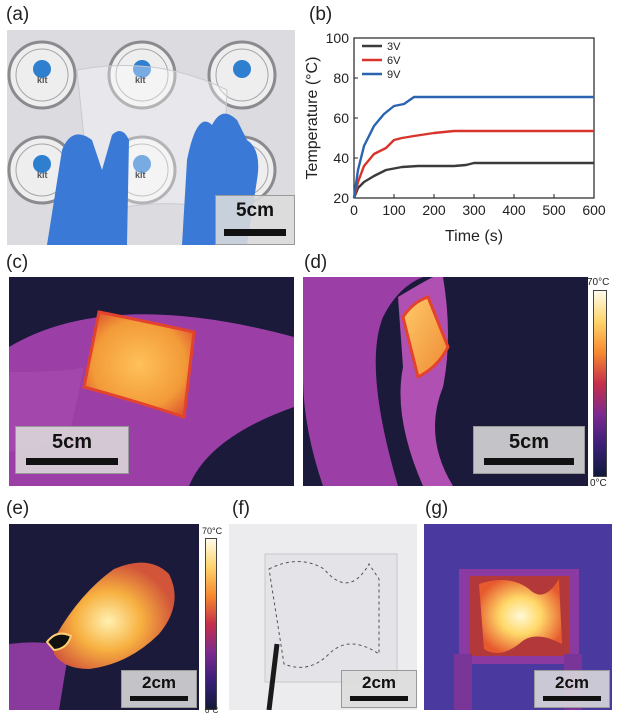 The height and width of the screenshot is (716, 621). What do you see at coordinates (316, 262) in the screenshot?
I see `panel-label-d: (d)` at bounding box center [316, 262].